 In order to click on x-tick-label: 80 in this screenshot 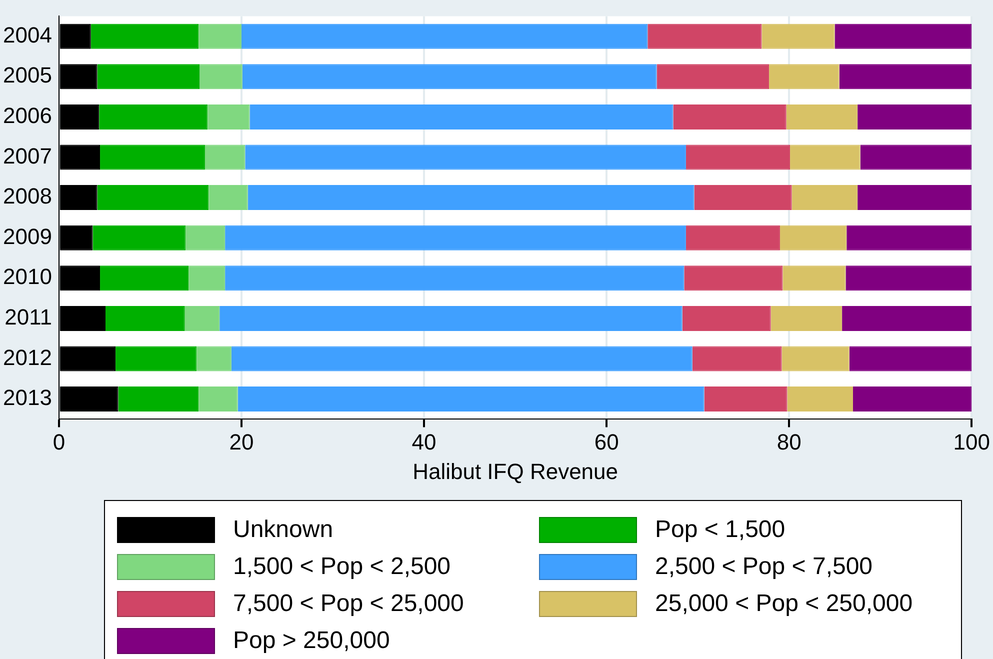, I will do `click(789, 441)`.